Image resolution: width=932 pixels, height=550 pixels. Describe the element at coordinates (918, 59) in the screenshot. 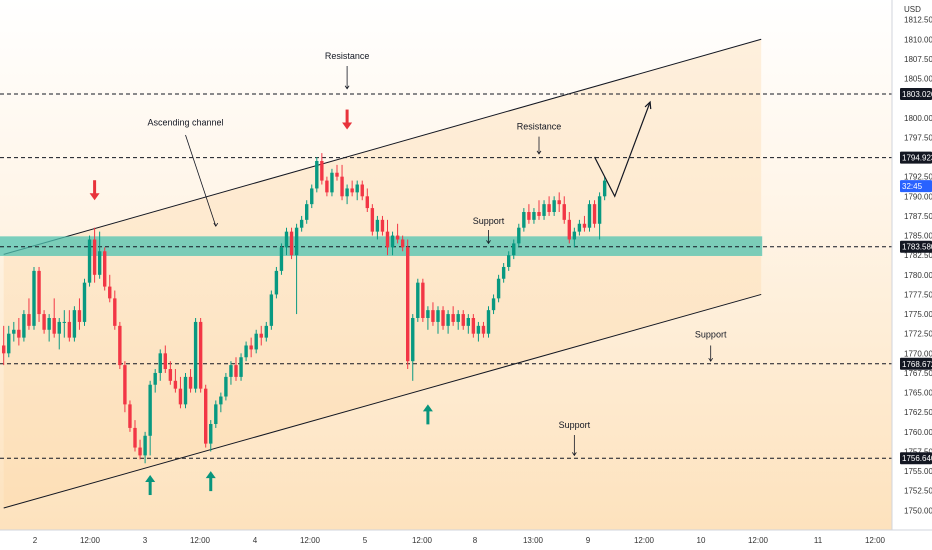

I see `price-tick-label: 1807.500` at that location.